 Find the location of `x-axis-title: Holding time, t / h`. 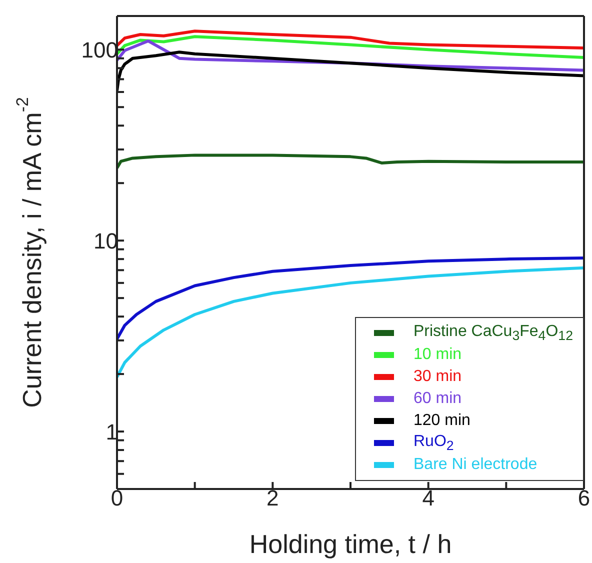

x-axis-title: Holding time, t / h is located at coordinates (350, 544).